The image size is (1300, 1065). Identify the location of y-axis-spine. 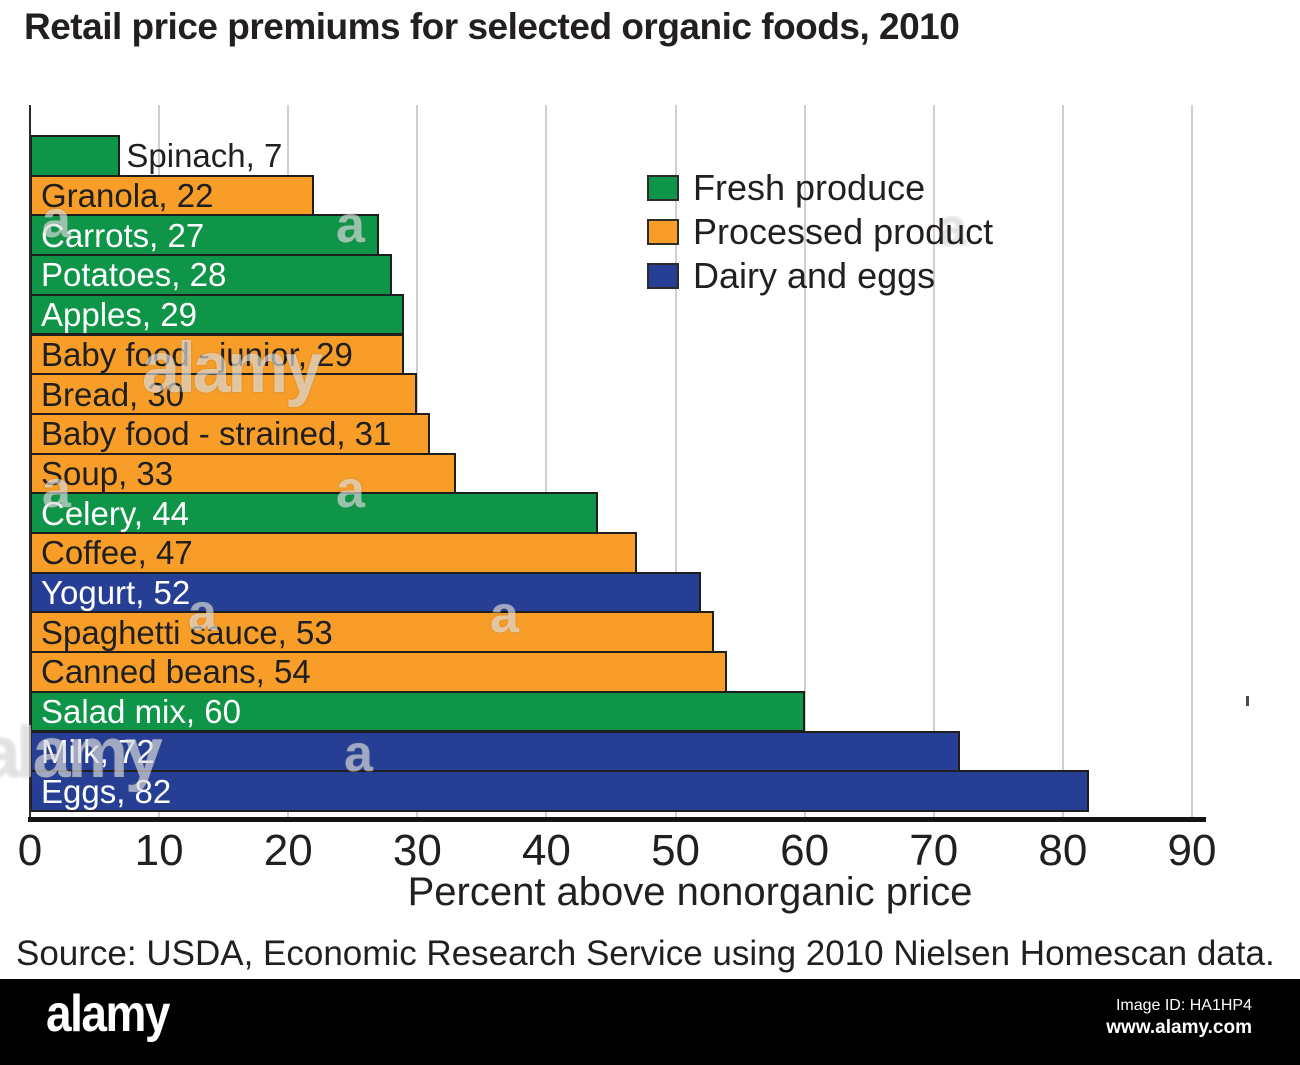
(30, 461).